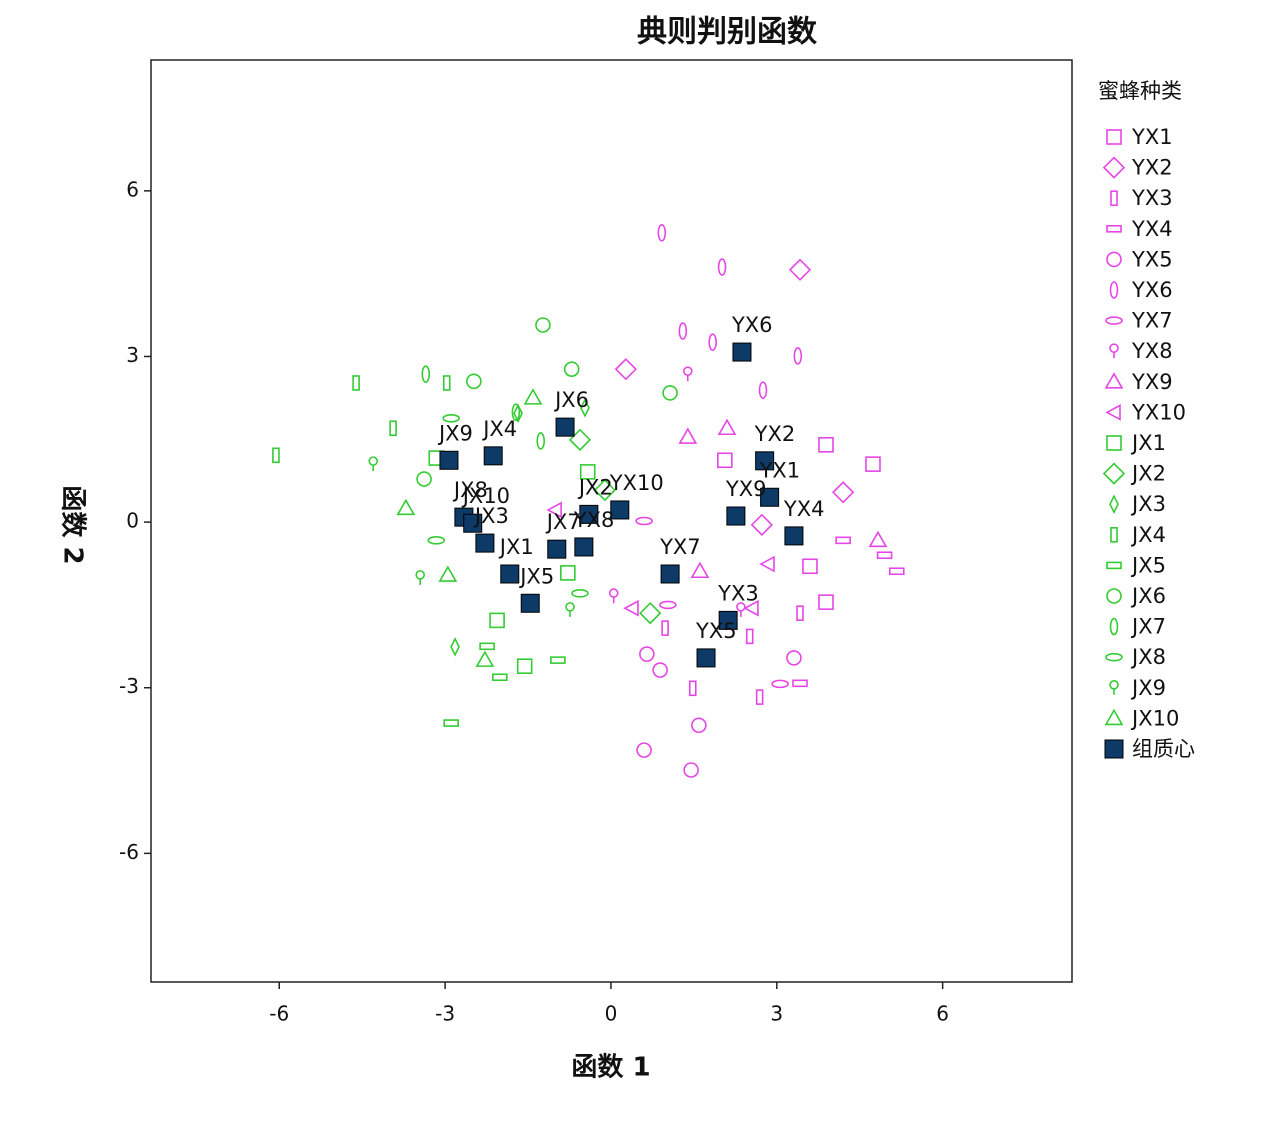 Image resolution: width=1267 pixels, height=1122 pixels. I want to click on legend-label: JX4, so click(1148, 535).